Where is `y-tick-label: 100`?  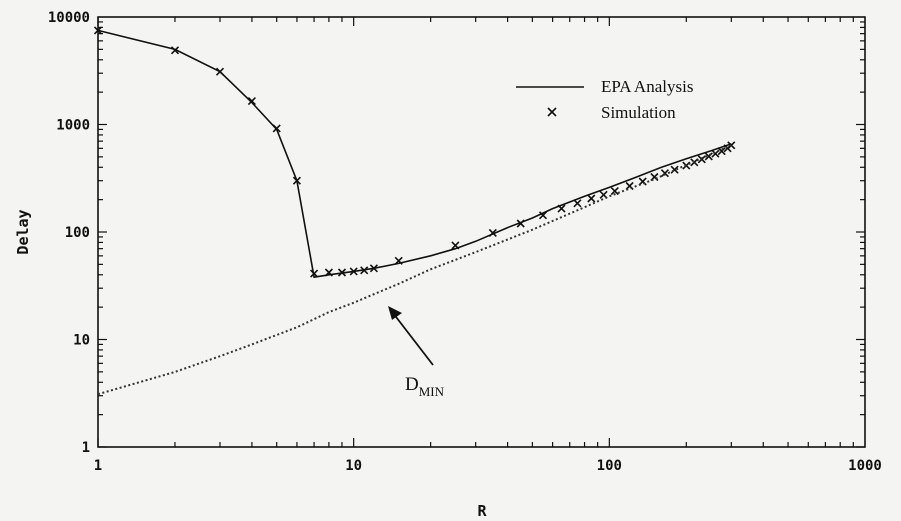
y-tick-label: 100 is located at coordinates (77, 233).